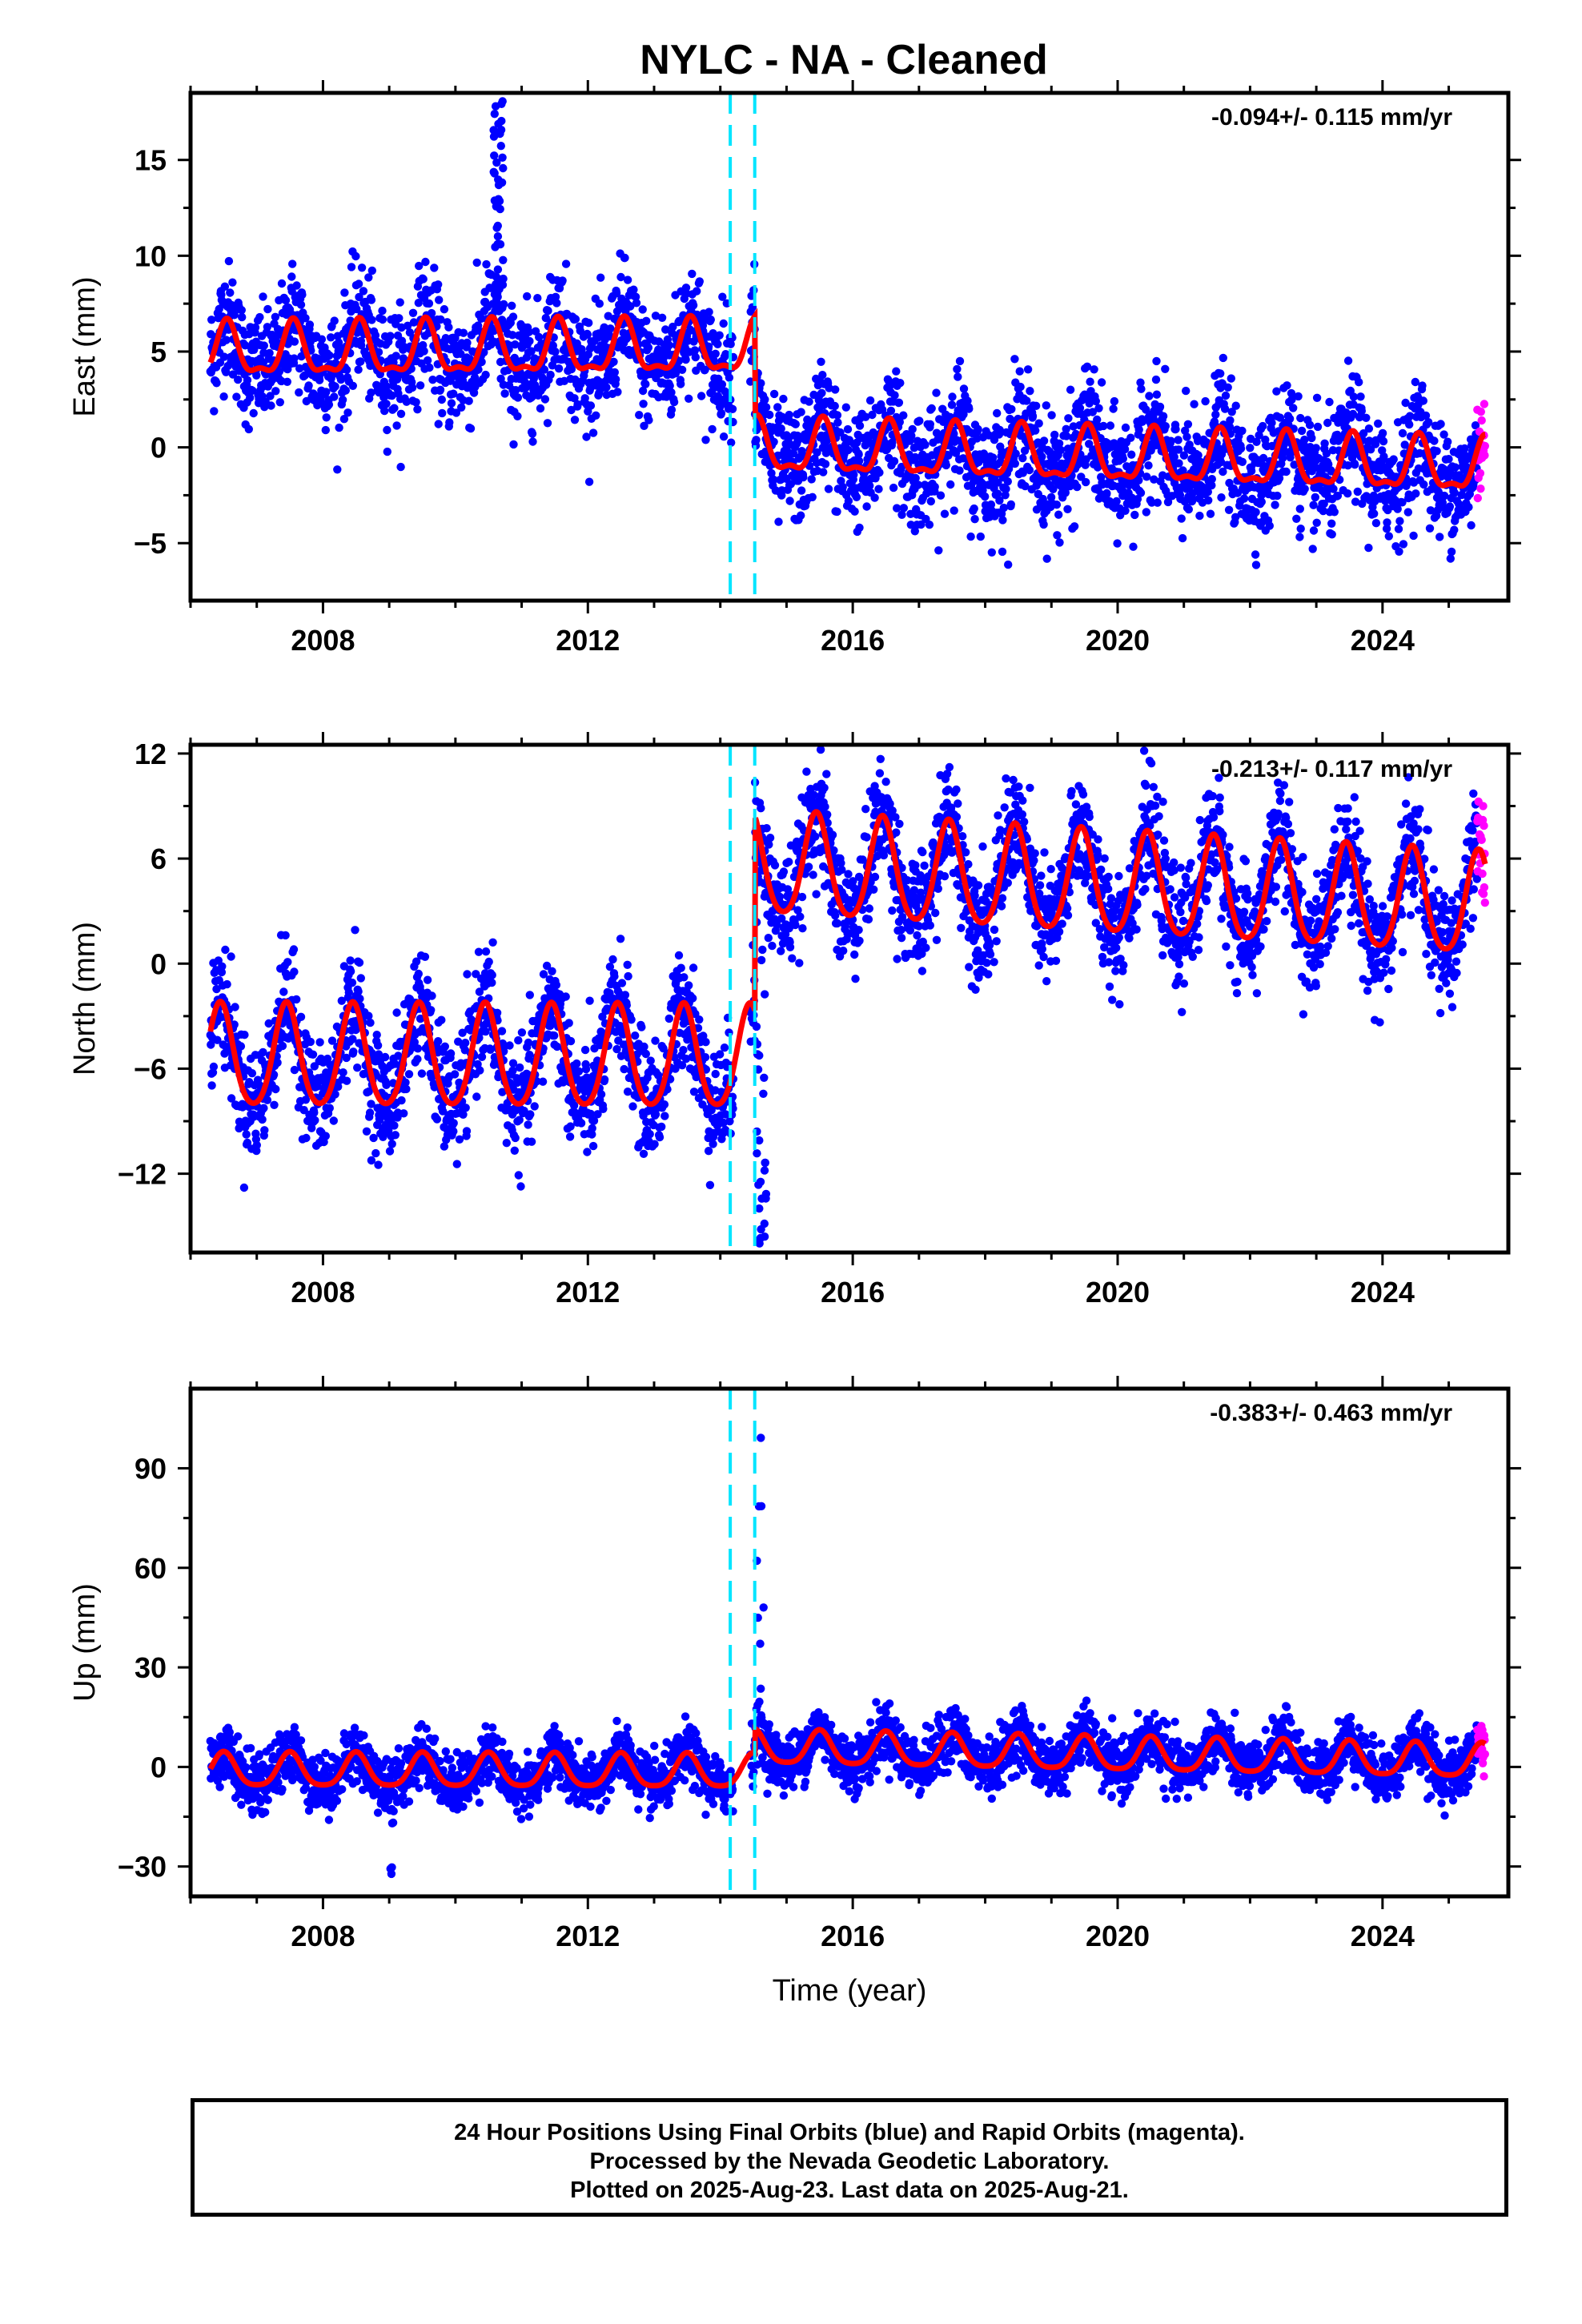 Image resolution: width=1582 pixels, height=2324 pixels. I want to click on outlier-point, so click(497, 293).